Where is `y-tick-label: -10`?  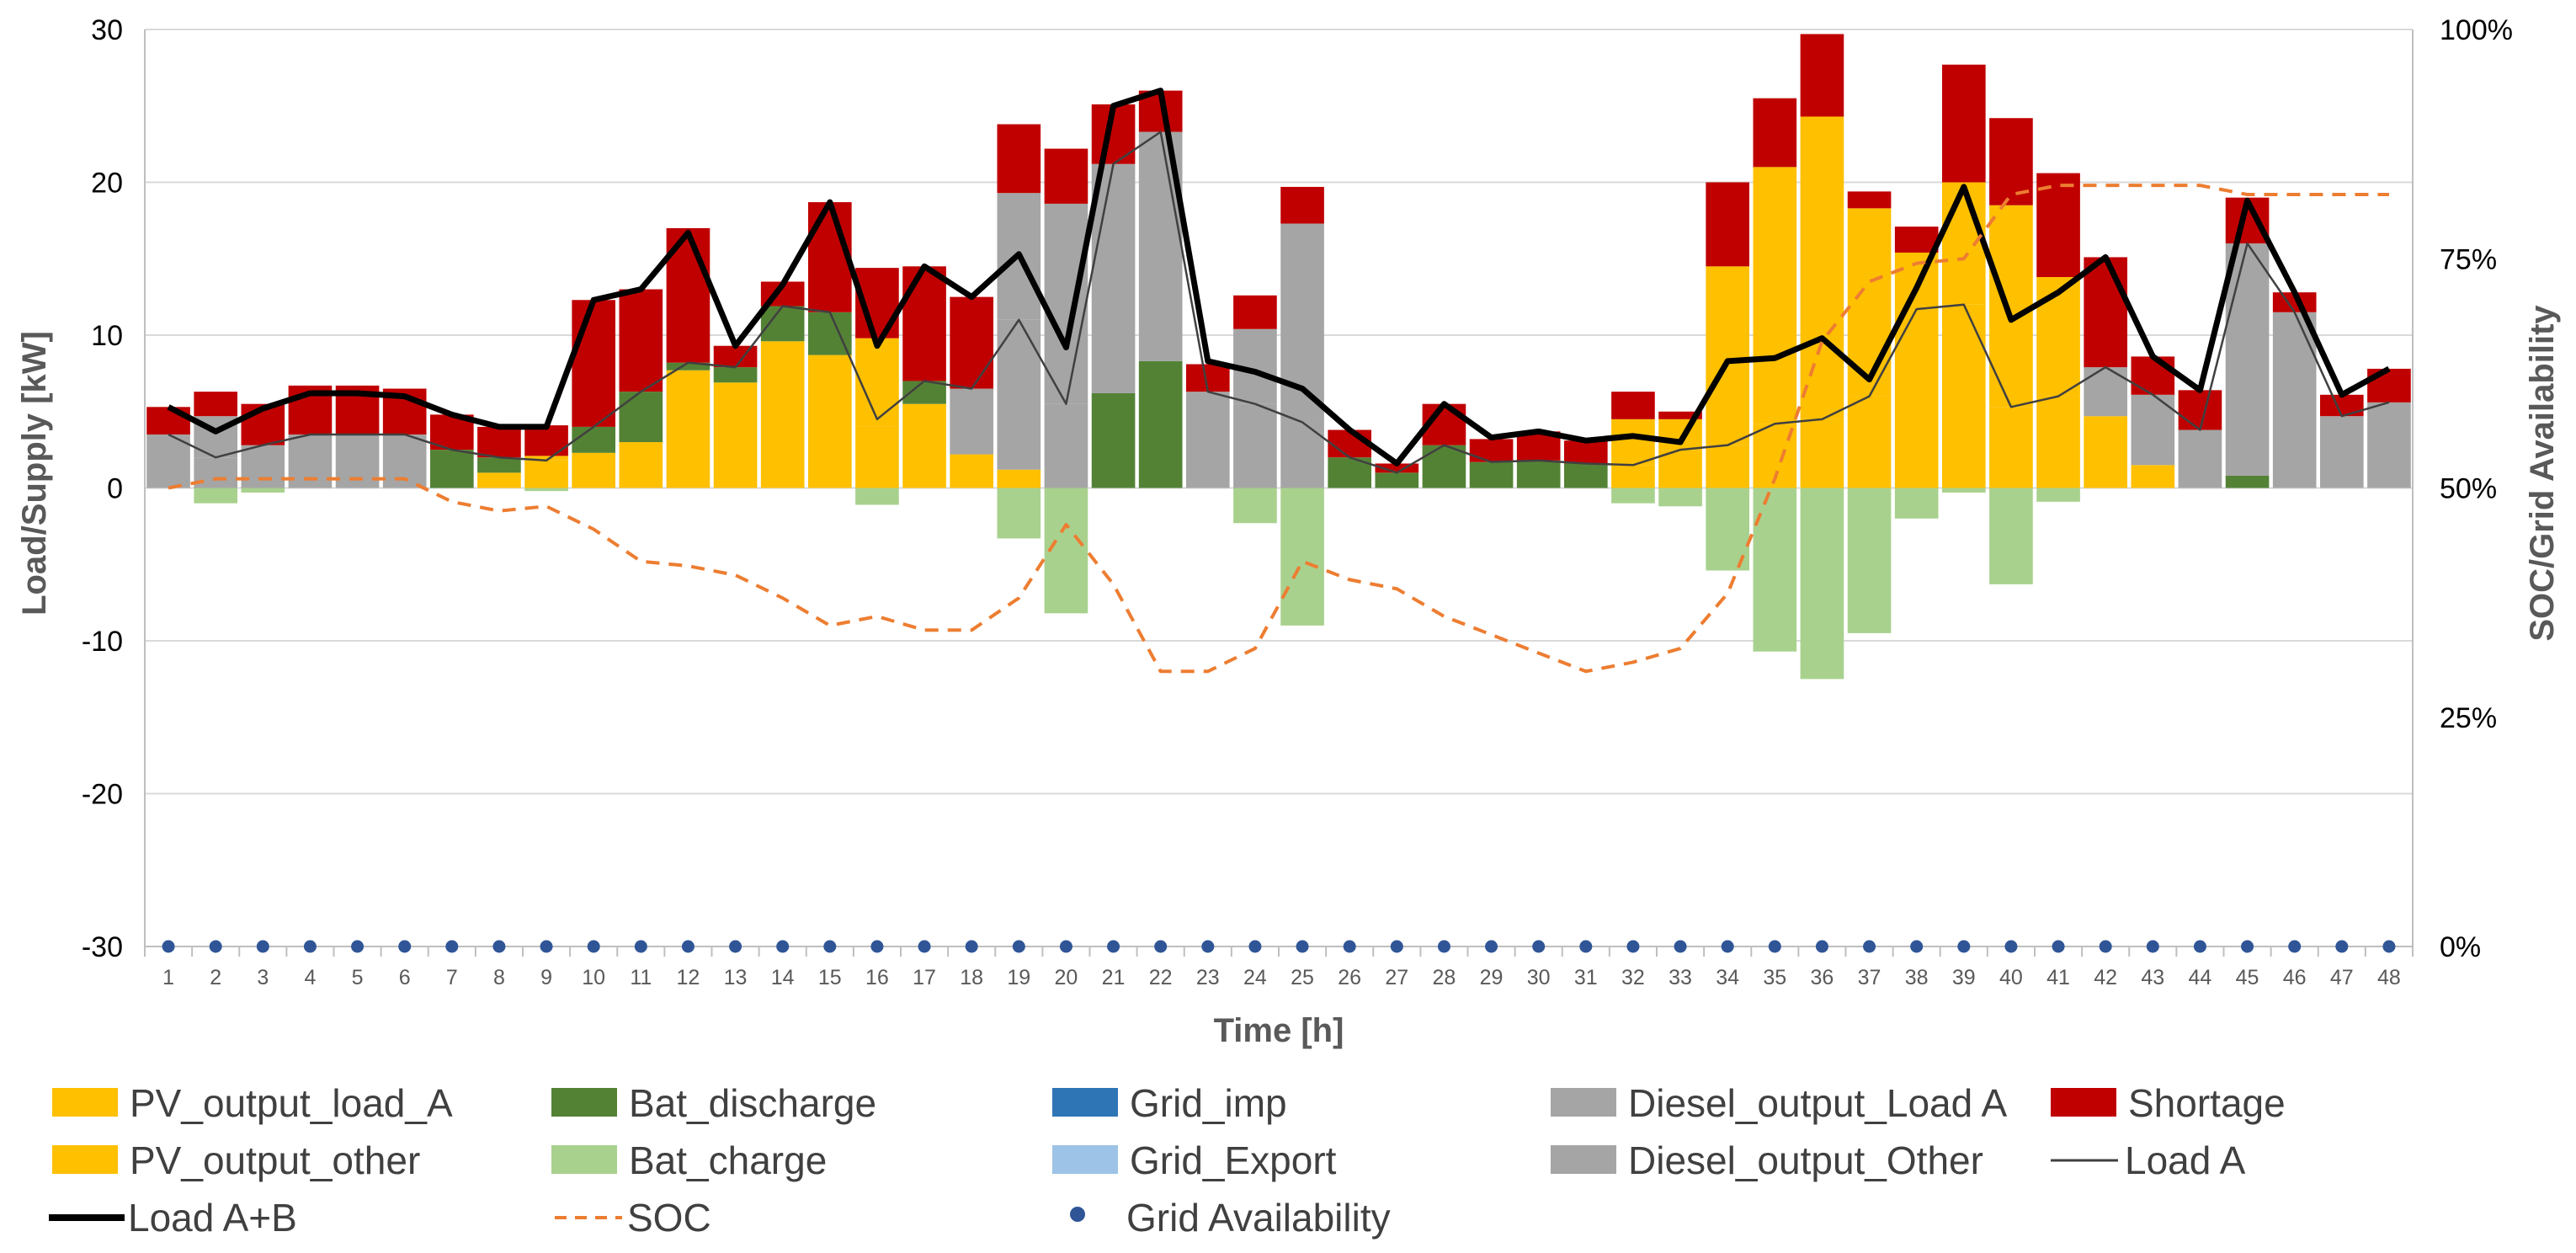 y-tick-label: -10 is located at coordinates (103, 642).